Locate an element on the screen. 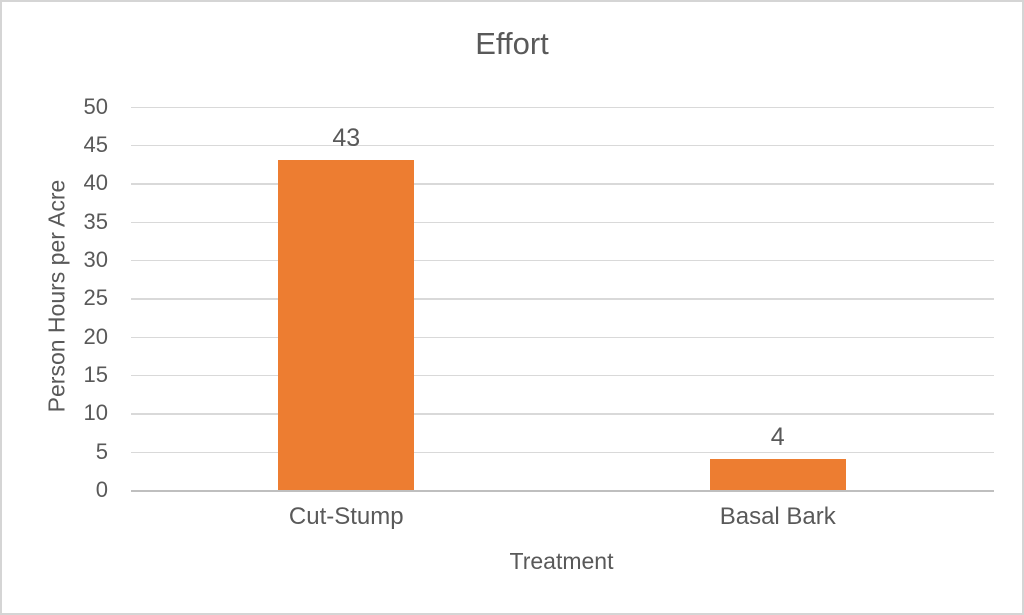 The height and width of the screenshot is (615, 1024). bar-basal-bark is located at coordinates (777, 474).